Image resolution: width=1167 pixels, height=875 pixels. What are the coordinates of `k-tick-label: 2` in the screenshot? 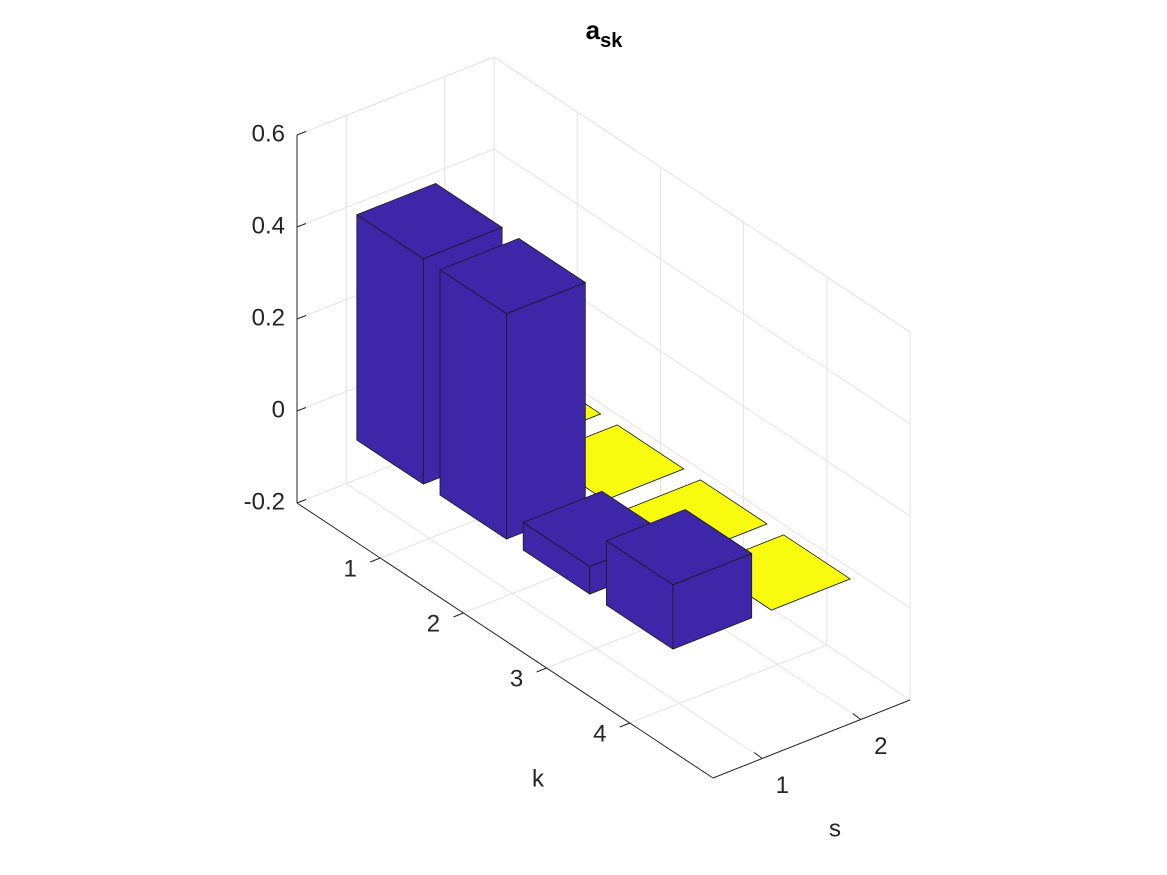 It's located at (433, 623).